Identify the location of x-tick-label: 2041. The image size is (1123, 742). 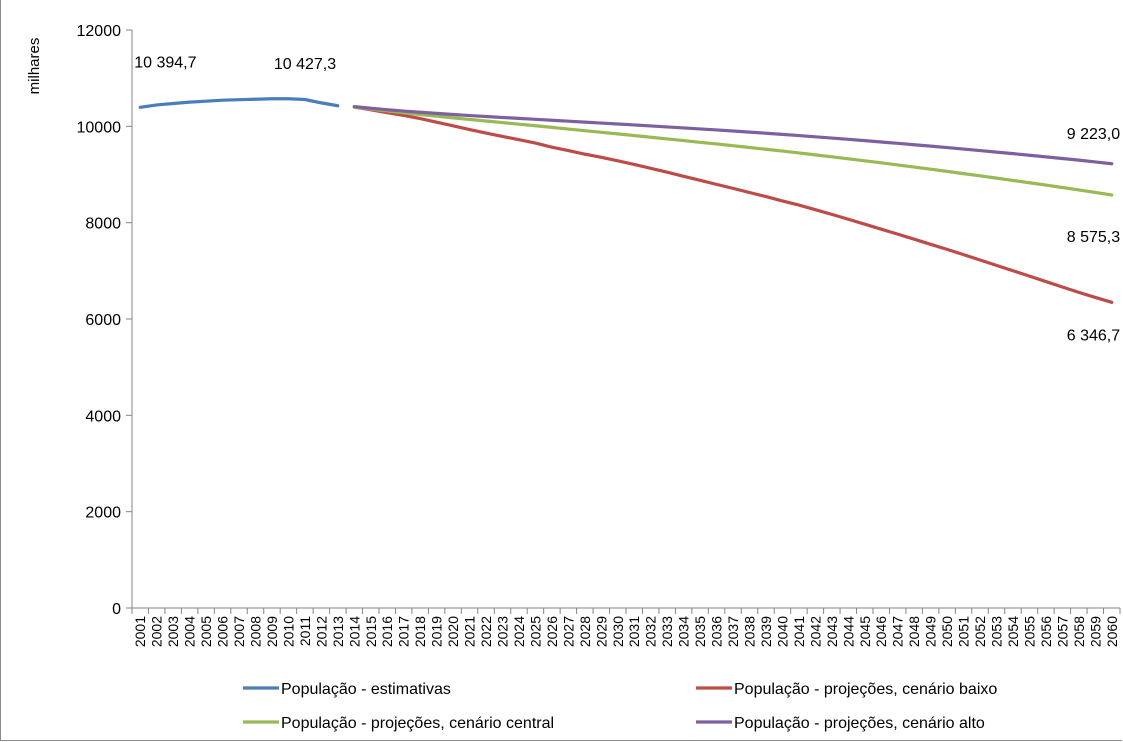
(799, 631).